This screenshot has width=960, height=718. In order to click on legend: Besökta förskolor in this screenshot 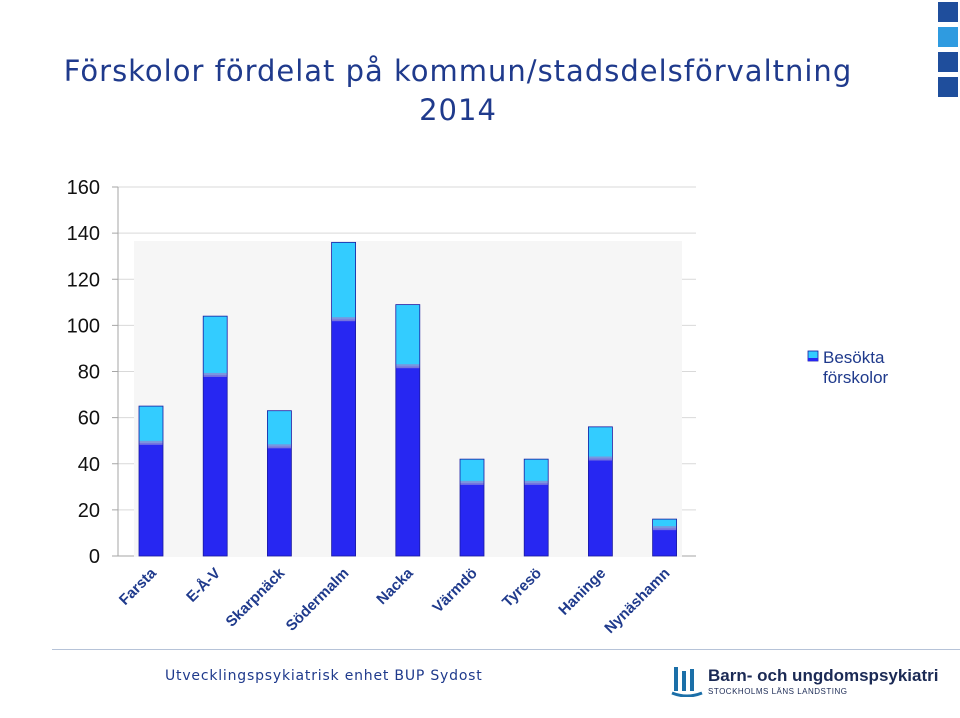, I will do `click(848, 367)`.